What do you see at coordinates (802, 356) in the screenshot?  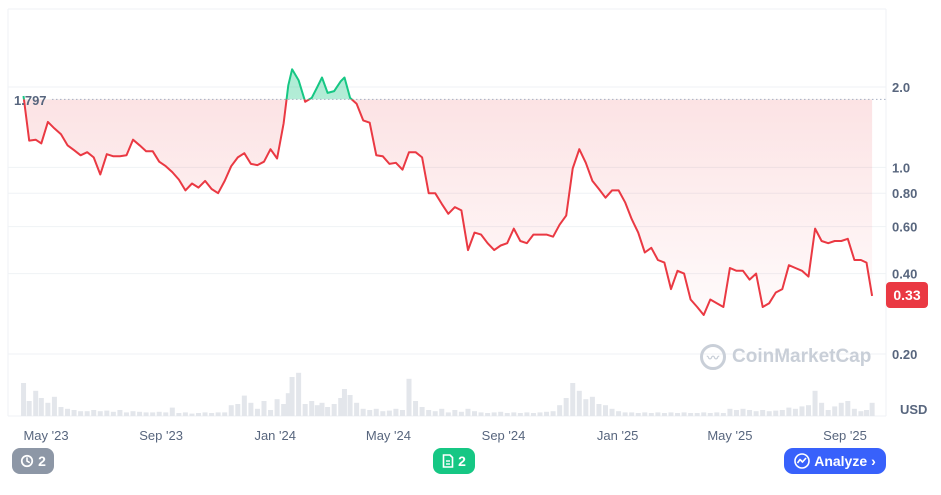 I see `watermark-text: CoinMarketCap` at bounding box center [802, 356].